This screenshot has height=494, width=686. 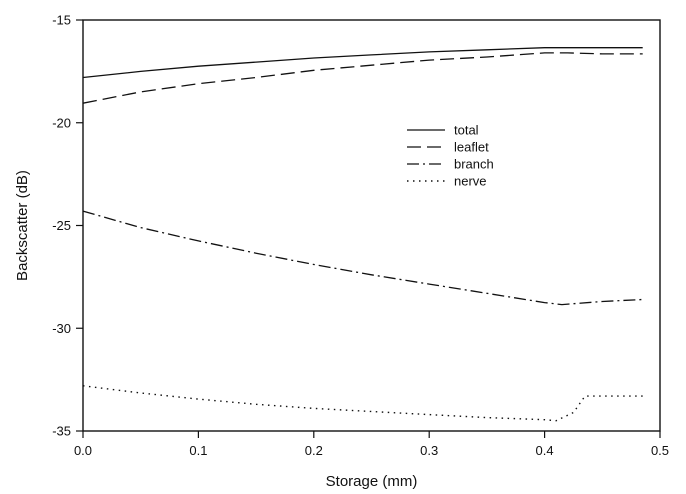 I want to click on y-tick-label: -35, so click(x=61, y=431).